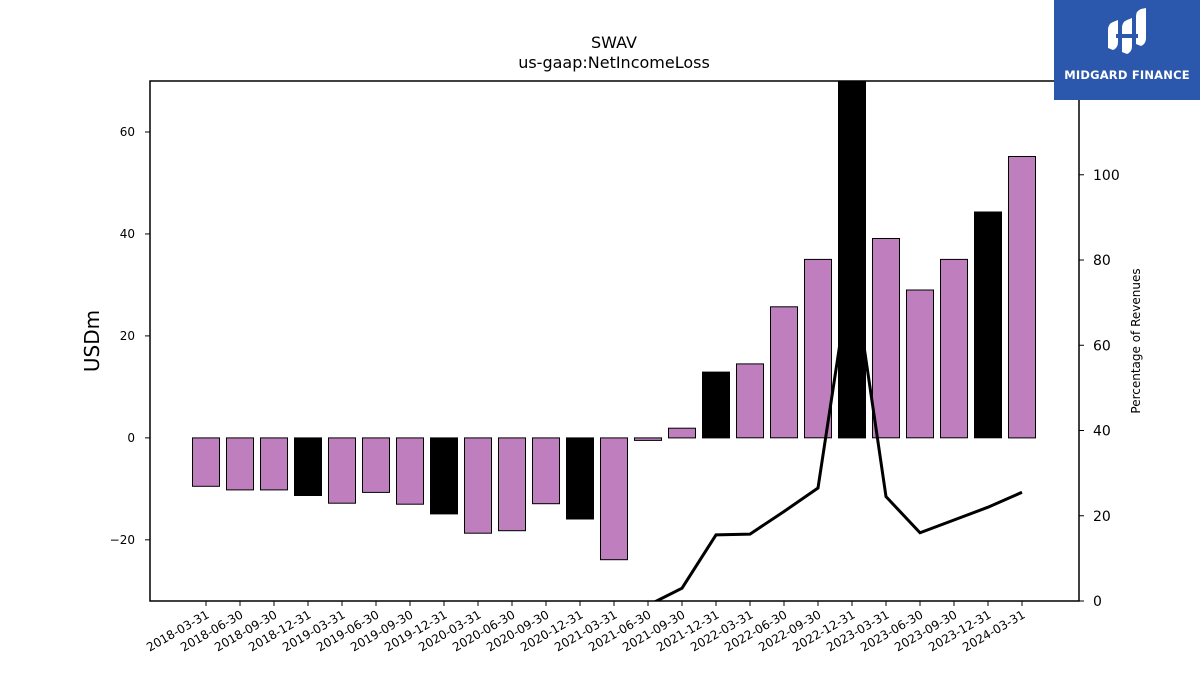  I want to click on y-tick-label: 20, so click(127, 336).